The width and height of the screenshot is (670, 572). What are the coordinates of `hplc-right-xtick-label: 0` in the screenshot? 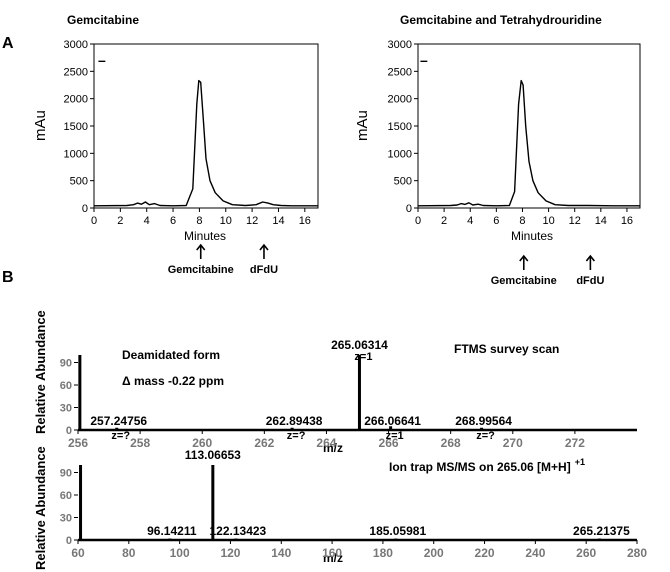 It's located at (418, 221).